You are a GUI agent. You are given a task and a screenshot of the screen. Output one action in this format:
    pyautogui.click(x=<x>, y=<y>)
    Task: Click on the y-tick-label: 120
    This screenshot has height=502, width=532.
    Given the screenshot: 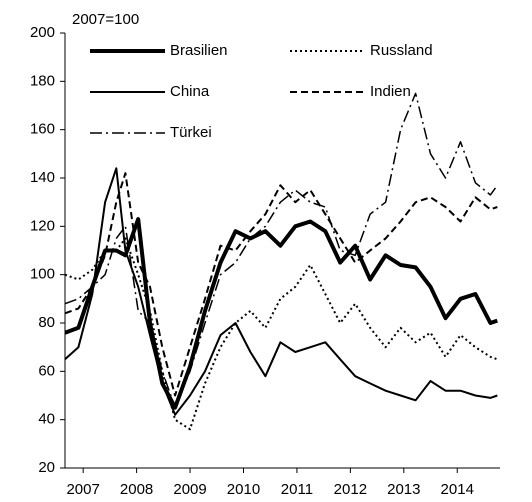 What is the action you would take?
    pyautogui.click(x=42, y=225)
    